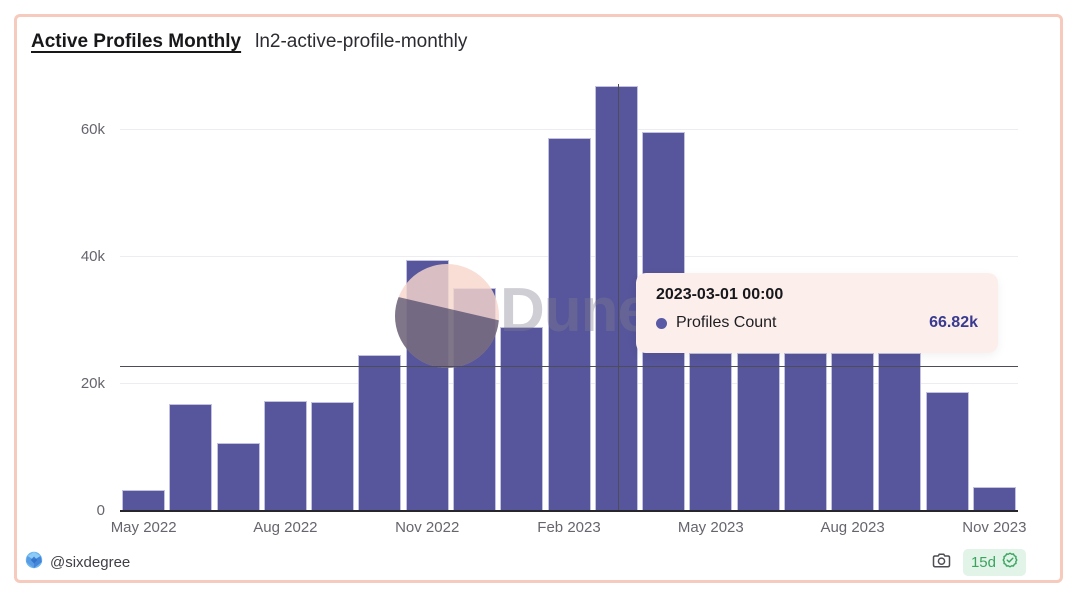 The image size is (1080, 598). I want to click on x-tick-2023-08: Aug 2023, so click(852, 527).